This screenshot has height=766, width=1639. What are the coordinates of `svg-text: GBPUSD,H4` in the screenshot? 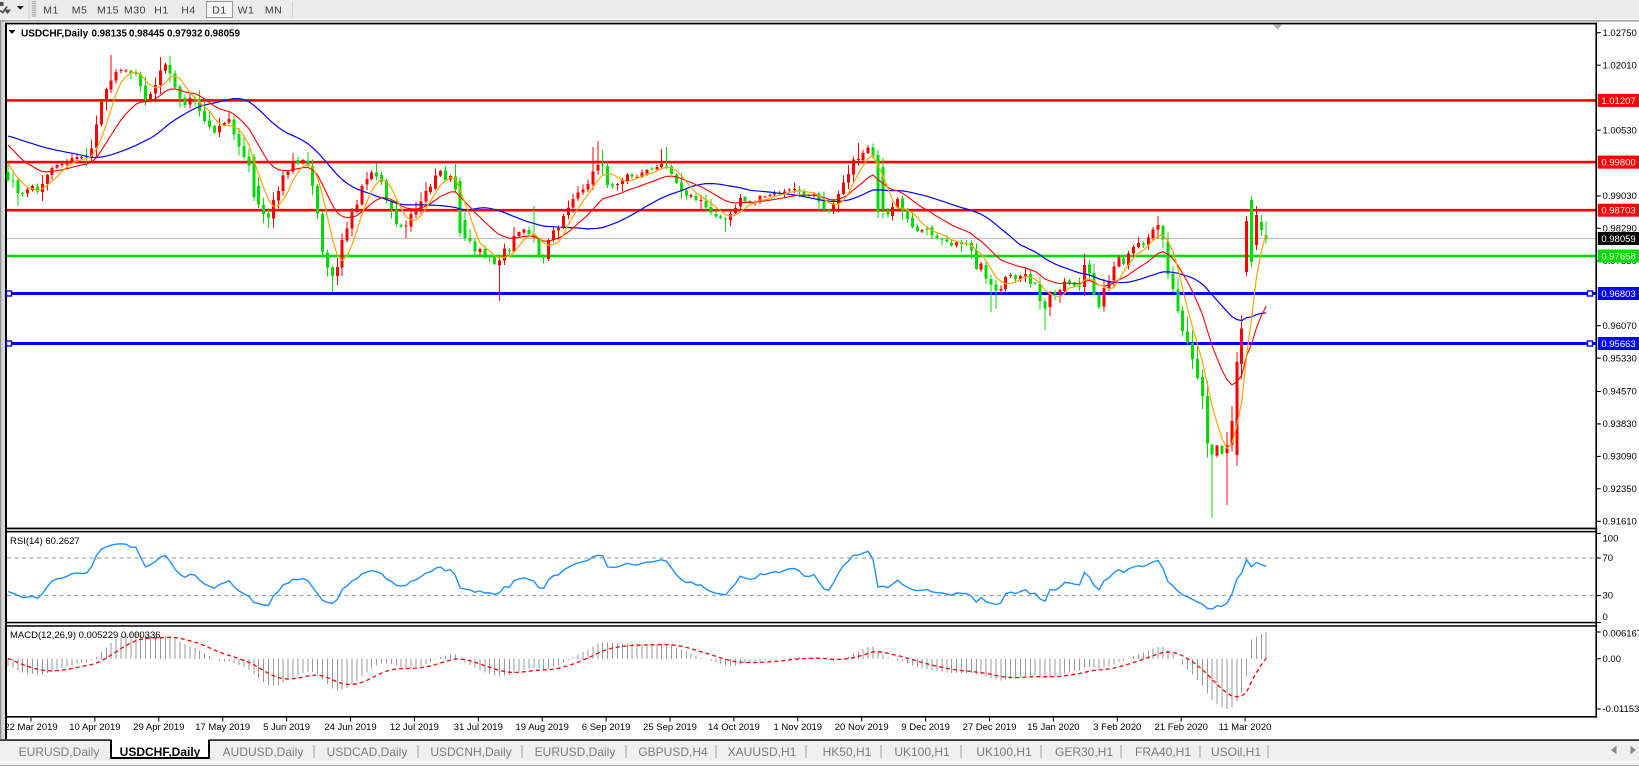 It's located at (673, 752).